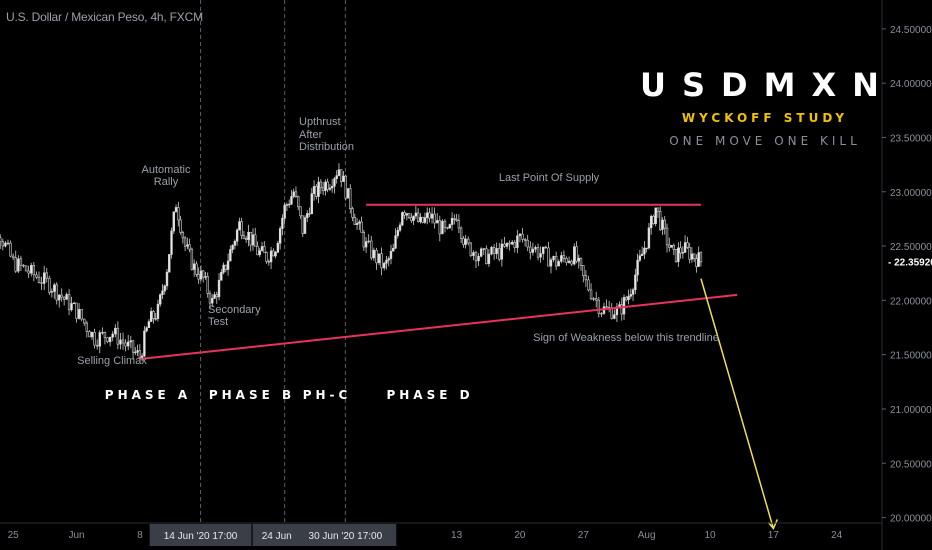 This screenshot has width=932, height=550. What do you see at coordinates (710, 535) in the screenshot?
I see `x-tick-label: 10` at bounding box center [710, 535].